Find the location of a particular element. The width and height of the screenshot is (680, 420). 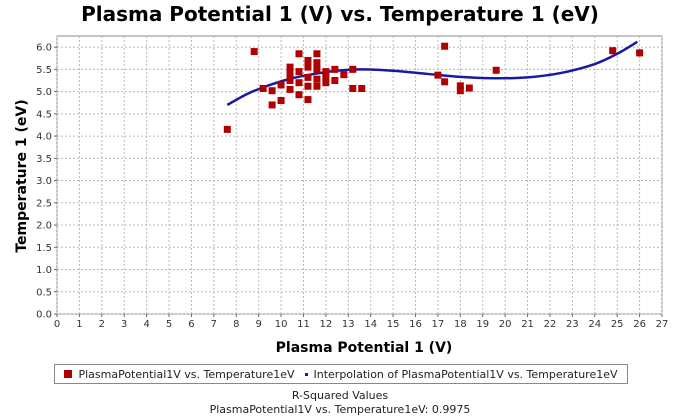

legend-item-scatter: PlasmaPotential1V vs. Temperature1eV is located at coordinates (179, 374).